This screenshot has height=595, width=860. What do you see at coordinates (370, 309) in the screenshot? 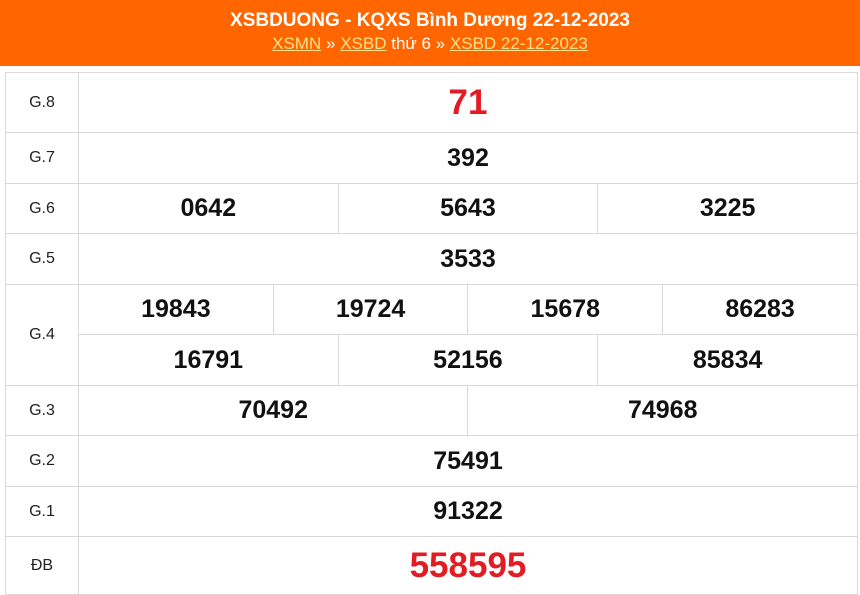
I see `prize-number: 19724` at bounding box center [370, 309].